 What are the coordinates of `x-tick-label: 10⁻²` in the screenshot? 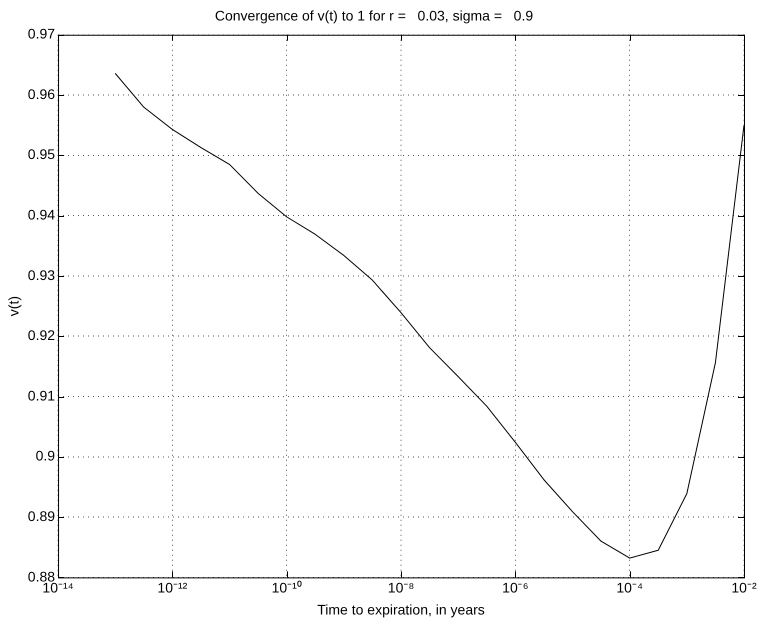 It's located at (744, 588).